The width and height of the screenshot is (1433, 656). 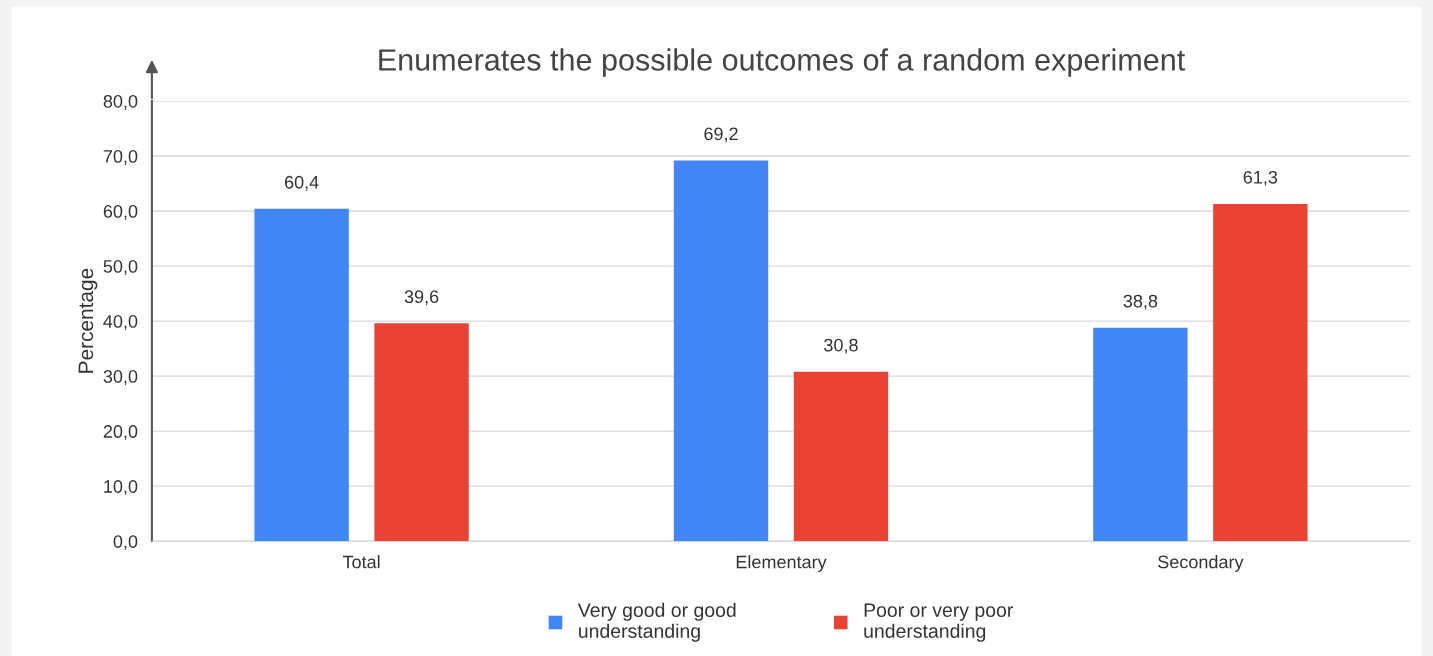 What do you see at coordinates (120, 157) in the screenshot?
I see `y-tick-label: 70,0` at bounding box center [120, 157].